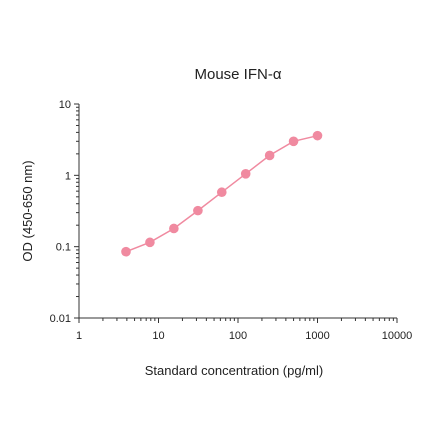  What do you see at coordinates (63, 248) in the screenshot?
I see `y-tick-label: 0.1` at bounding box center [63, 248].